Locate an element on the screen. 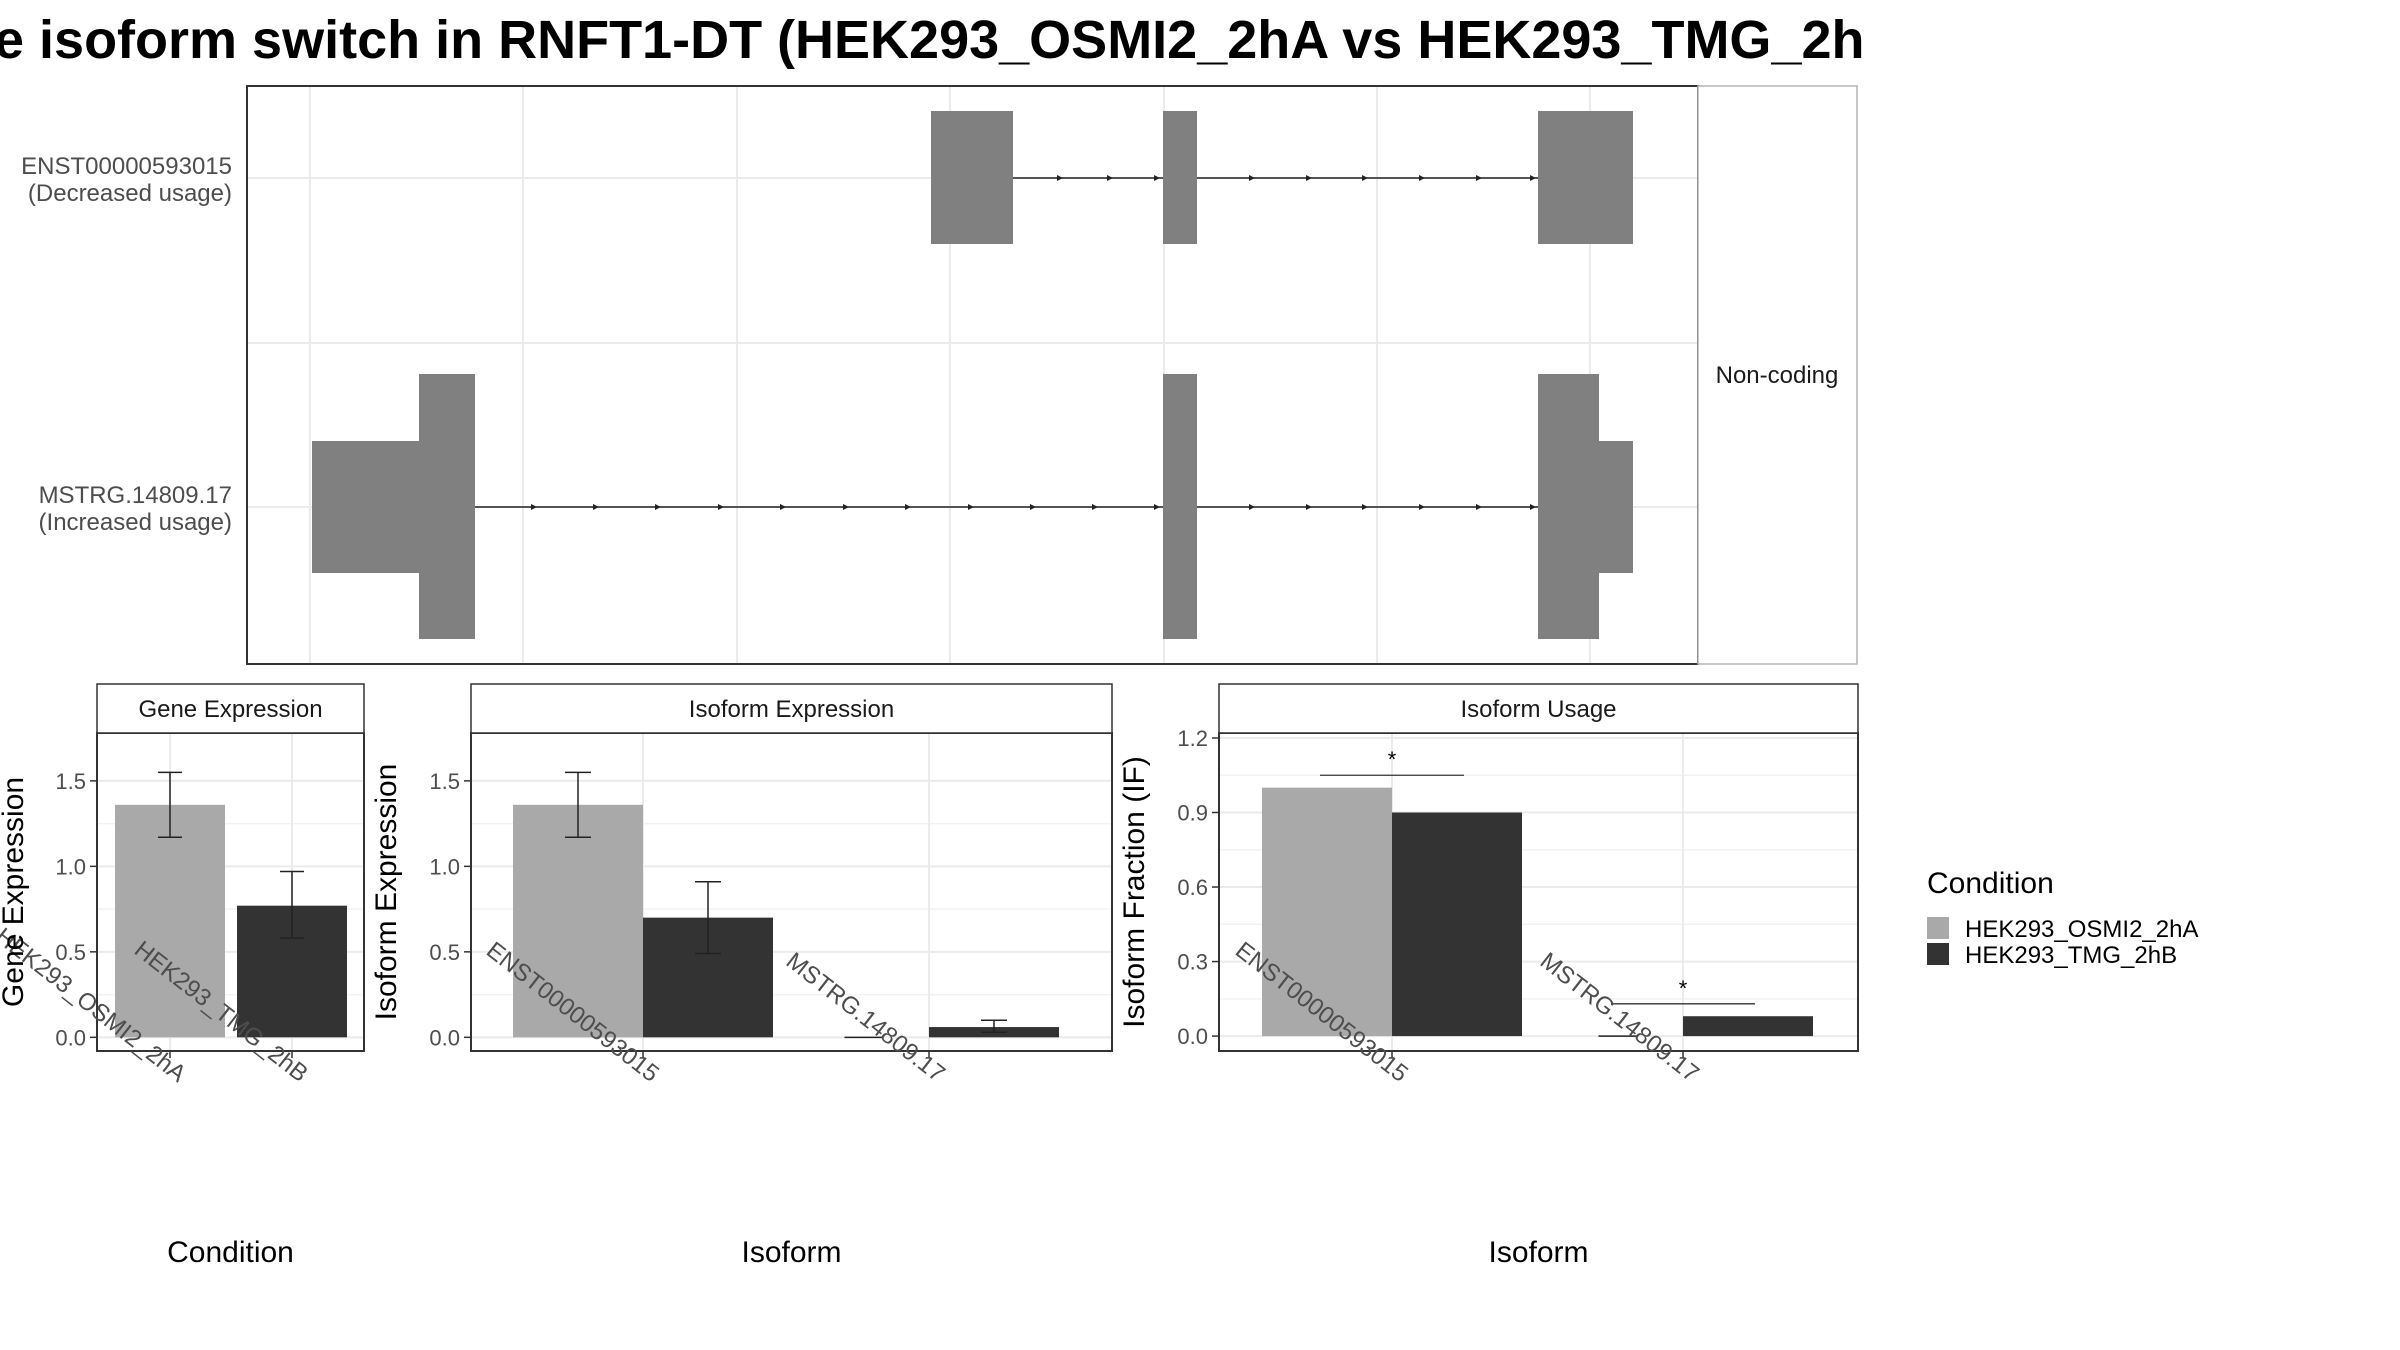 This screenshot has width=2400, height=1350. panel-strip-title: Isoform Expression is located at coordinates (791, 709).